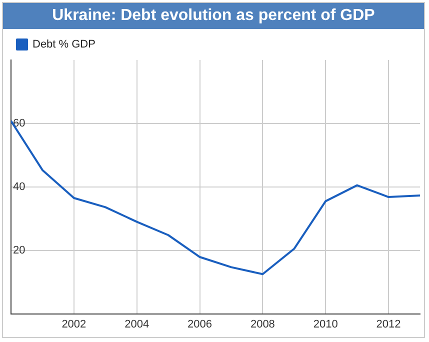 The height and width of the screenshot is (342, 429). What do you see at coordinates (213, 16) in the screenshot?
I see `chart-title: Ukraine: Debt evolution as percent of GDP` at bounding box center [213, 16].